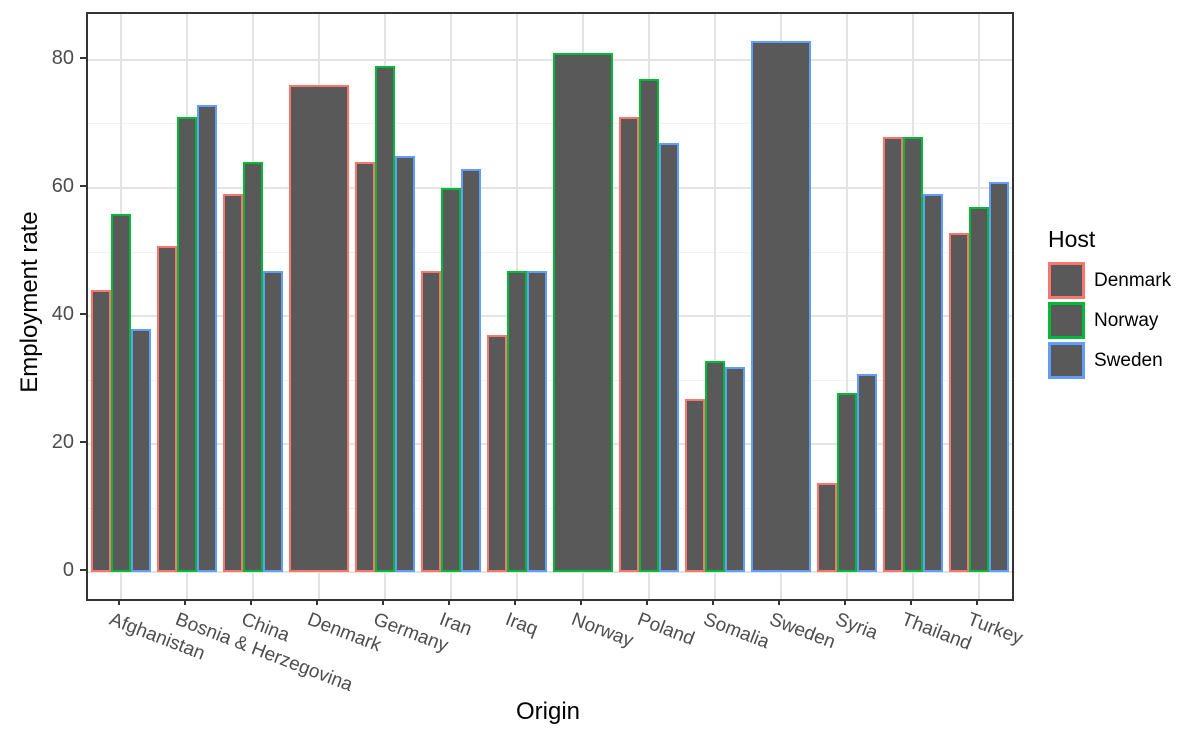 The height and width of the screenshot is (741, 1200). What do you see at coordinates (365, 367) in the screenshot?
I see `bar-germany-denmark` at bounding box center [365, 367].